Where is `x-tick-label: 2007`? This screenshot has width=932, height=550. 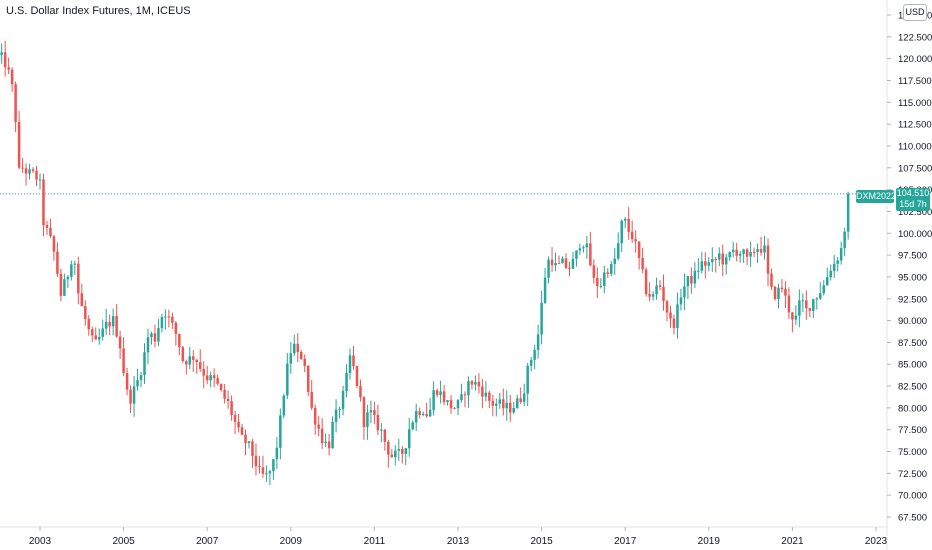
x-tick-label: 2007 is located at coordinates (207, 541).